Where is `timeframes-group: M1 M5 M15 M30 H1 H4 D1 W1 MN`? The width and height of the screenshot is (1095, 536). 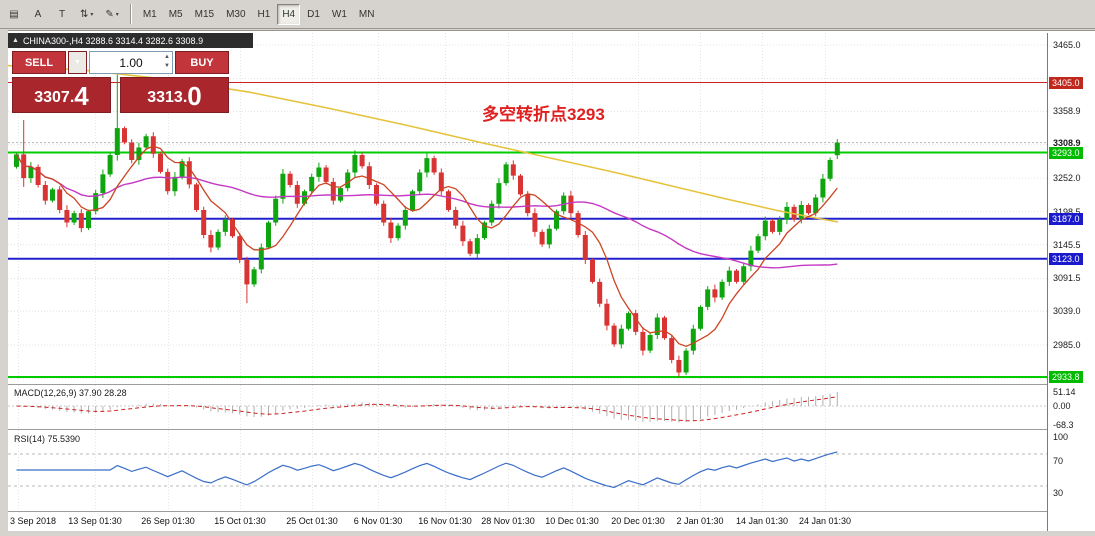 timeframes-group: M1 M5 M15 M30 H1 H4 D1 W1 MN is located at coordinates (259, 14).